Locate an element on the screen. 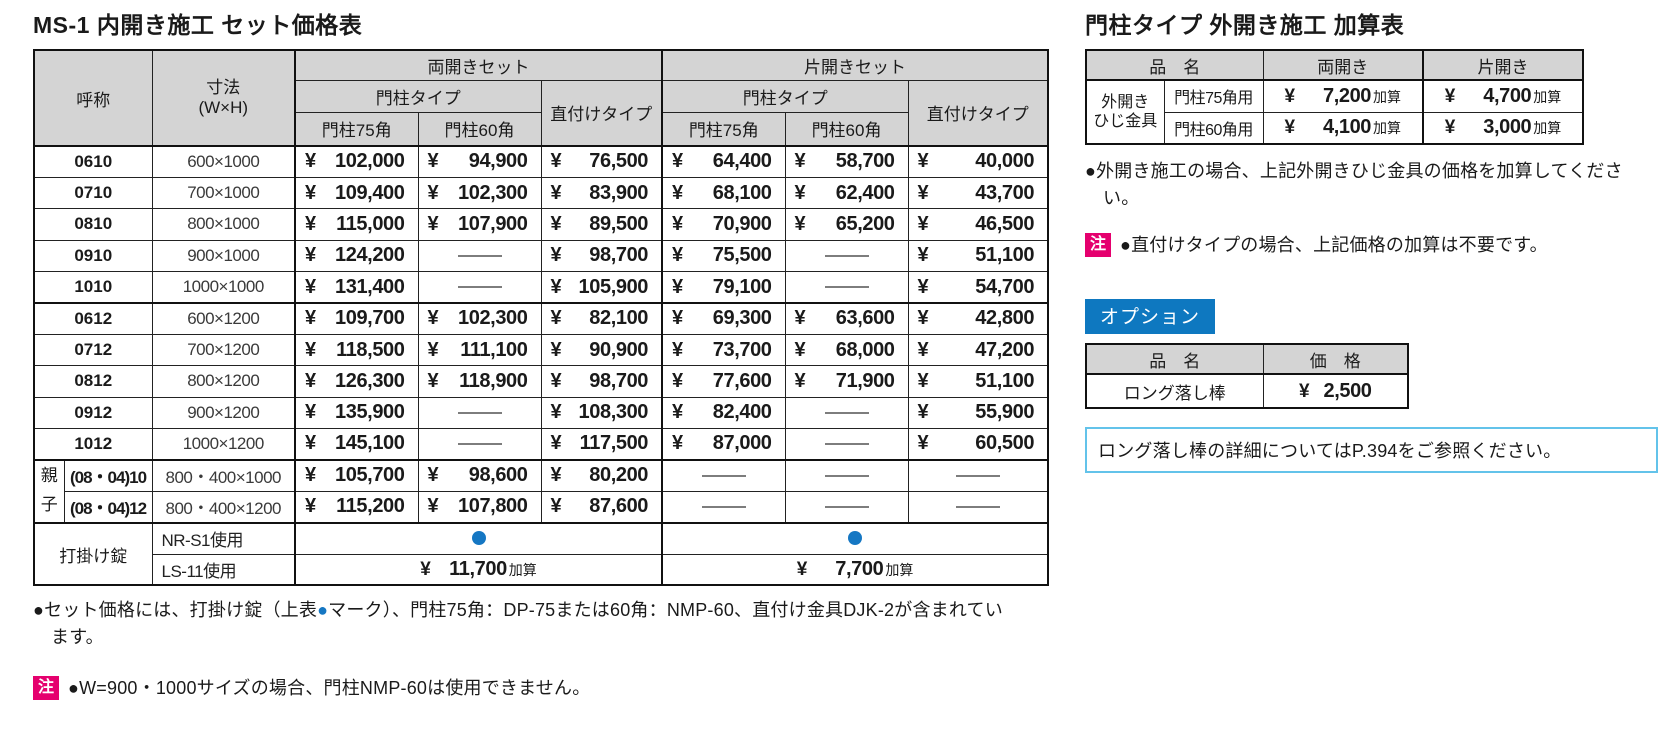 Image resolution: width=1680 pixels, height=752 pixels. included-dot-mark is located at coordinates (855, 538).